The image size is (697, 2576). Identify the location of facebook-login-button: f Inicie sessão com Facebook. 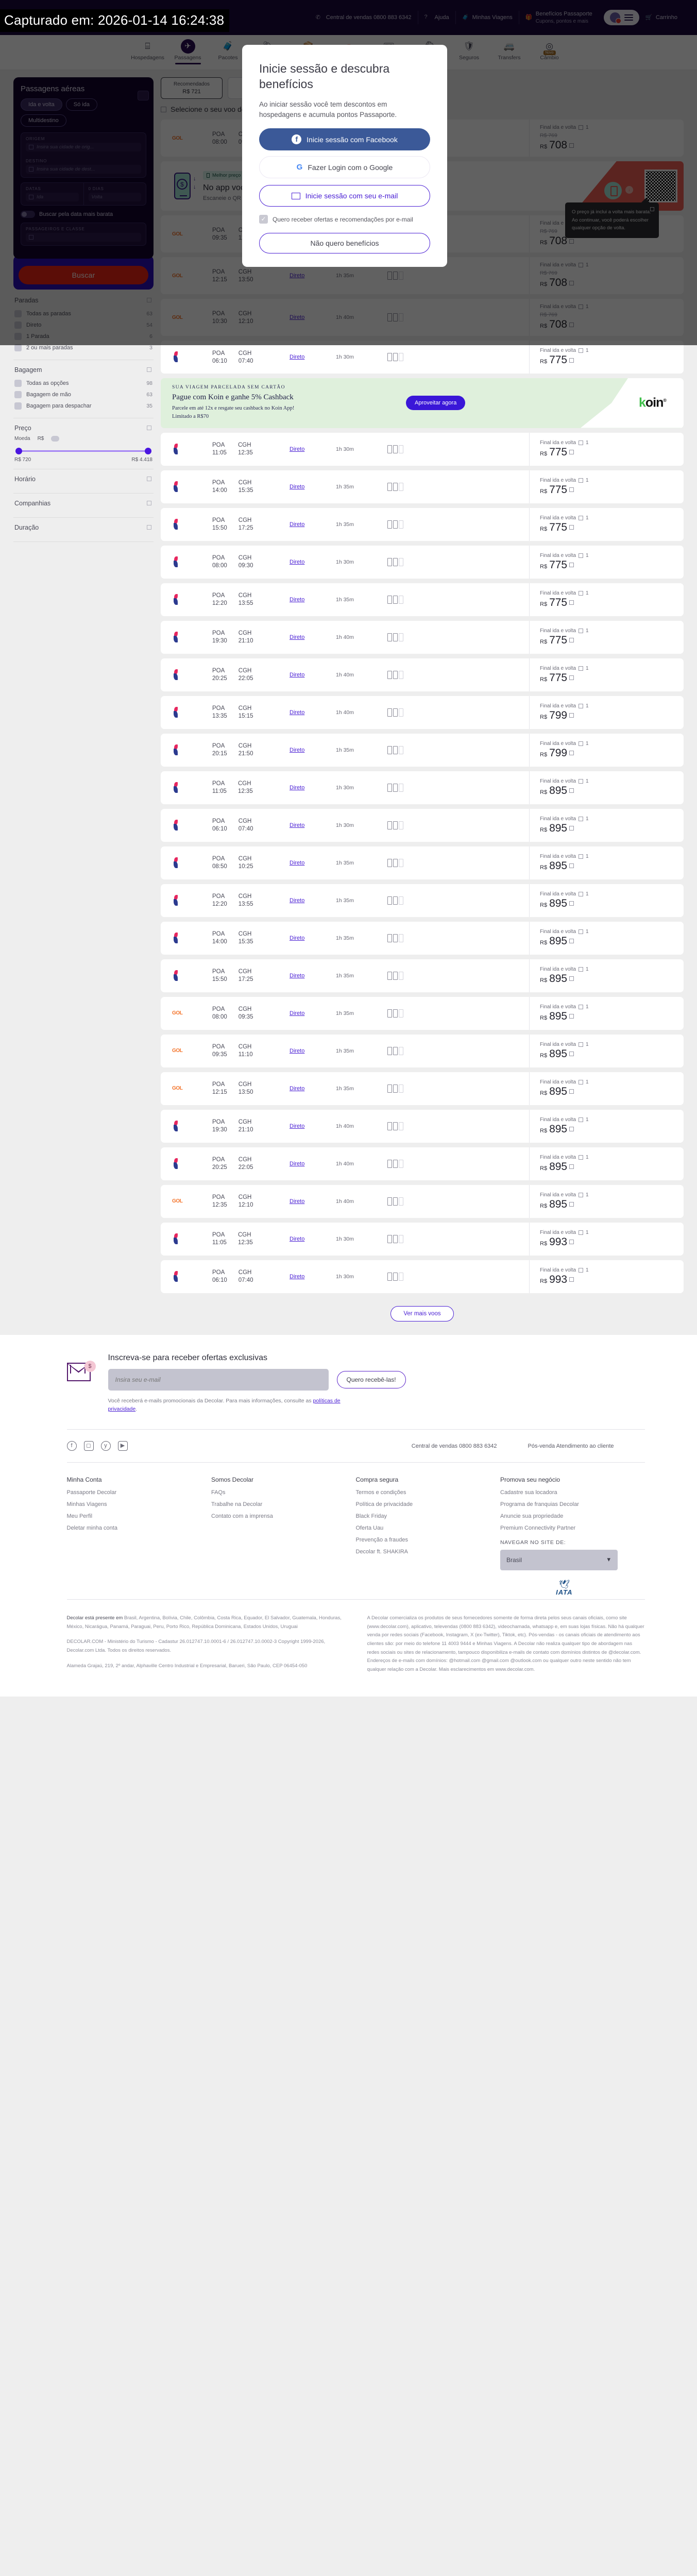
(344, 139).